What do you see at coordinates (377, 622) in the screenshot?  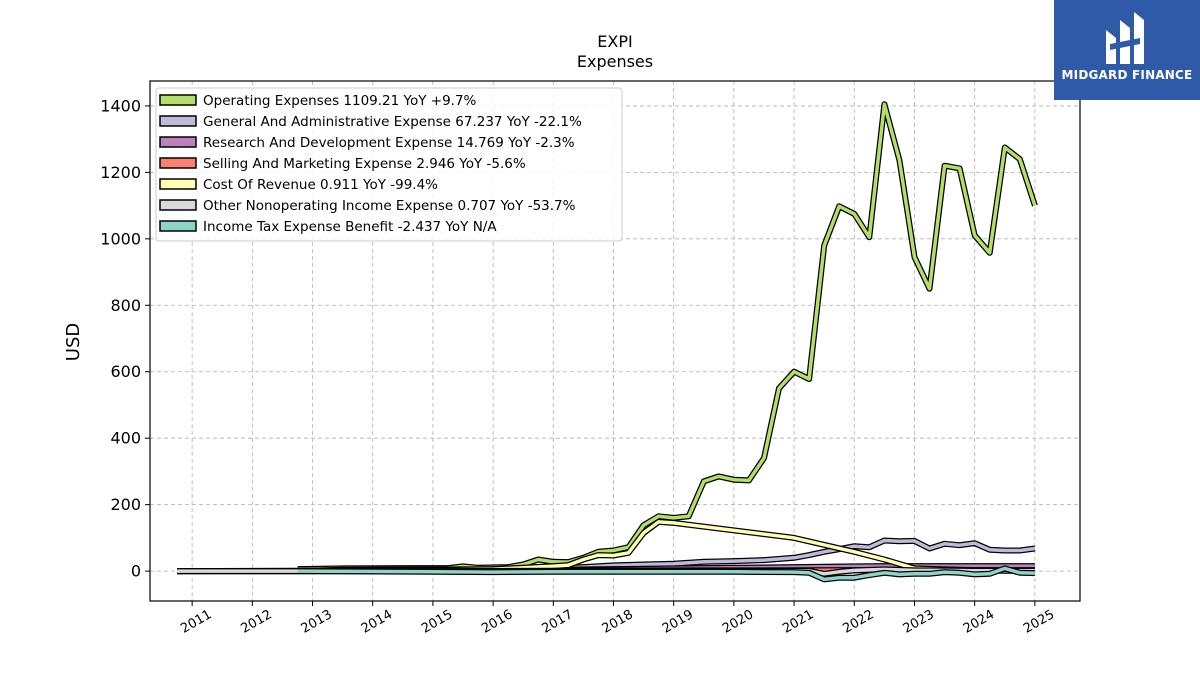 I see `x-tick-label: 2014` at bounding box center [377, 622].